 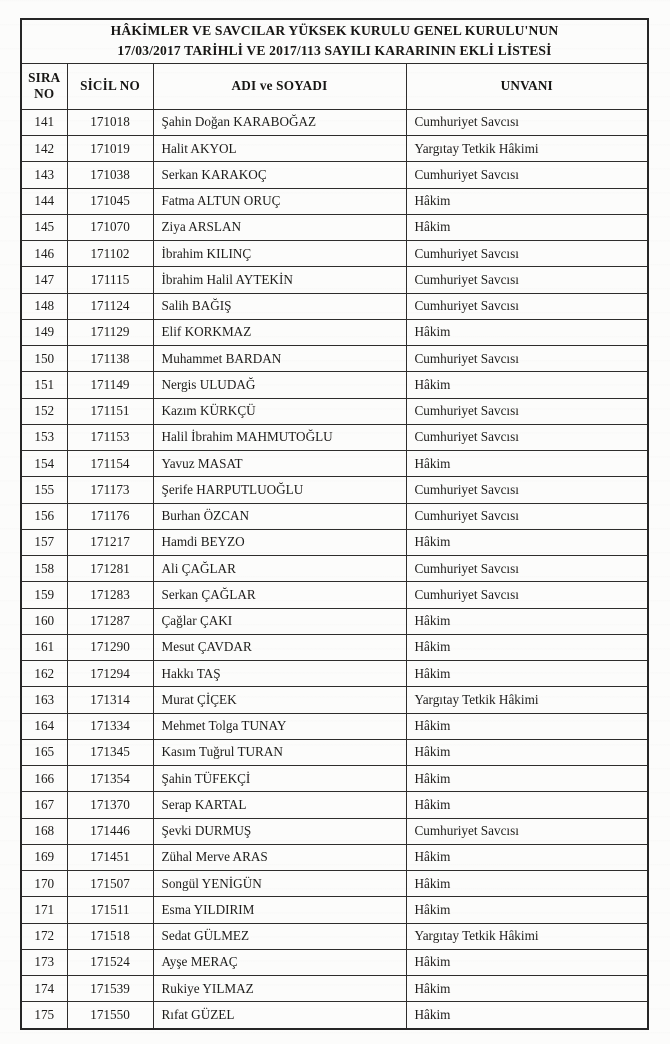 I want to click on name-cell: Elif KORKMAZ, so click(x=279, y=332).